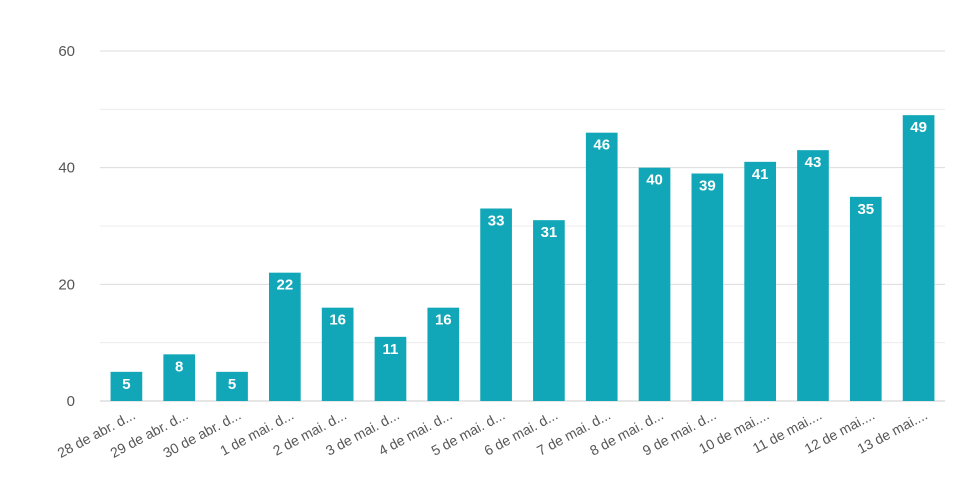 The image size is (973, 482). Describe the element at coordinates (66, 51) in the screenshot. I see `y-tick-label: 60` at that location.